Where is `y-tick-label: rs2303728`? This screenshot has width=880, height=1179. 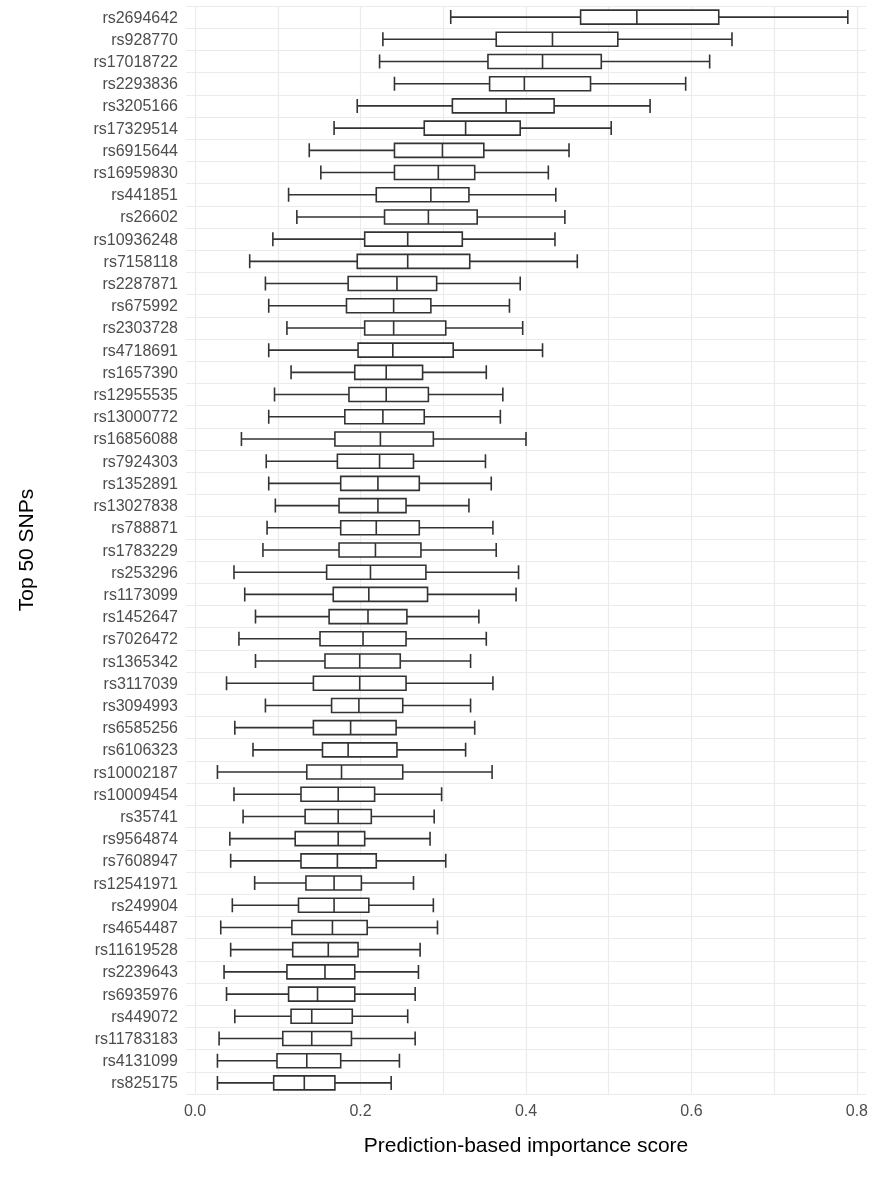 y-tick-label: rs2303728 is located at coordinates (140, 328).